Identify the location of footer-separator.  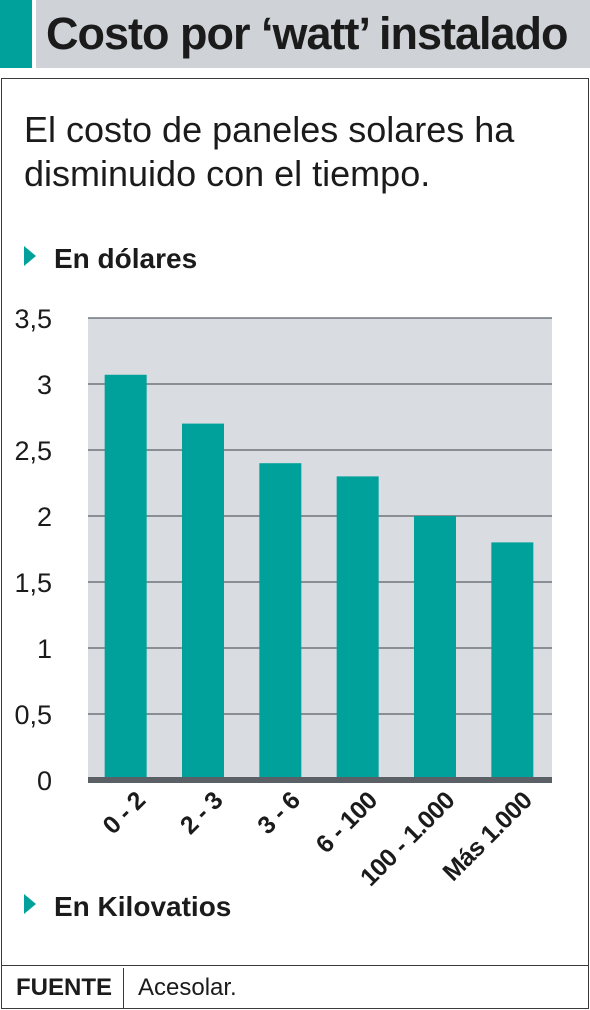
(123, 988).